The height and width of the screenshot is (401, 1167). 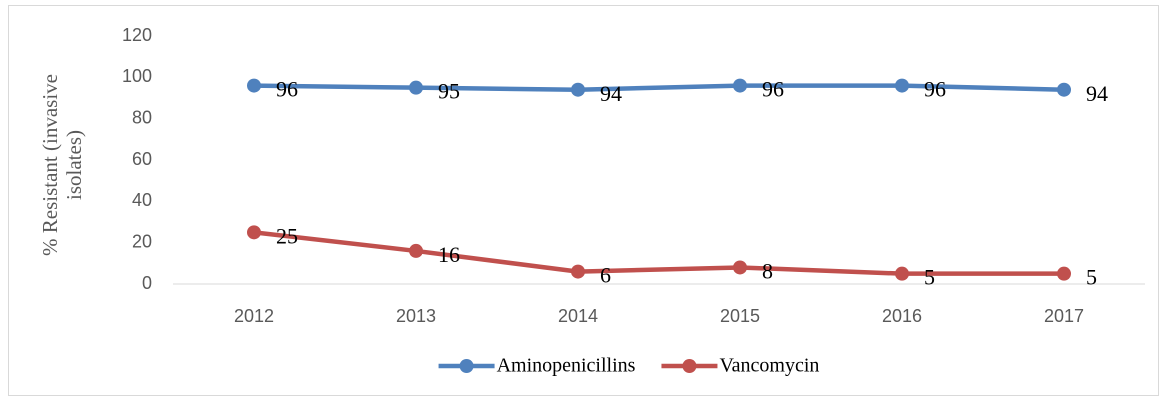 I want to click on legend-item: Vancomycin, so click(x=740, y=366).